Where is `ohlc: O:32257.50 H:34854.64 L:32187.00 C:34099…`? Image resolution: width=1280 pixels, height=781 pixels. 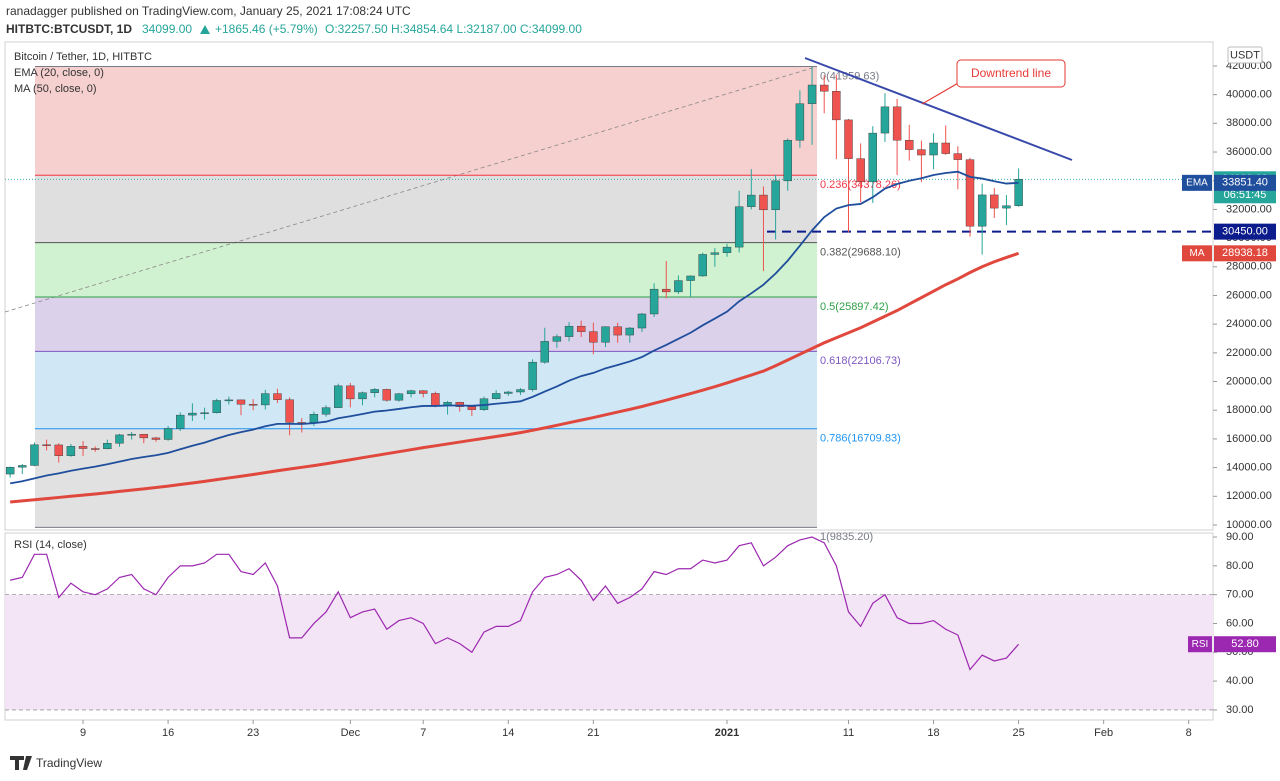 ohlc: O:32257.50 H:34854.64 L:32187.00 C:34099… is located at coordinates (453, 29).